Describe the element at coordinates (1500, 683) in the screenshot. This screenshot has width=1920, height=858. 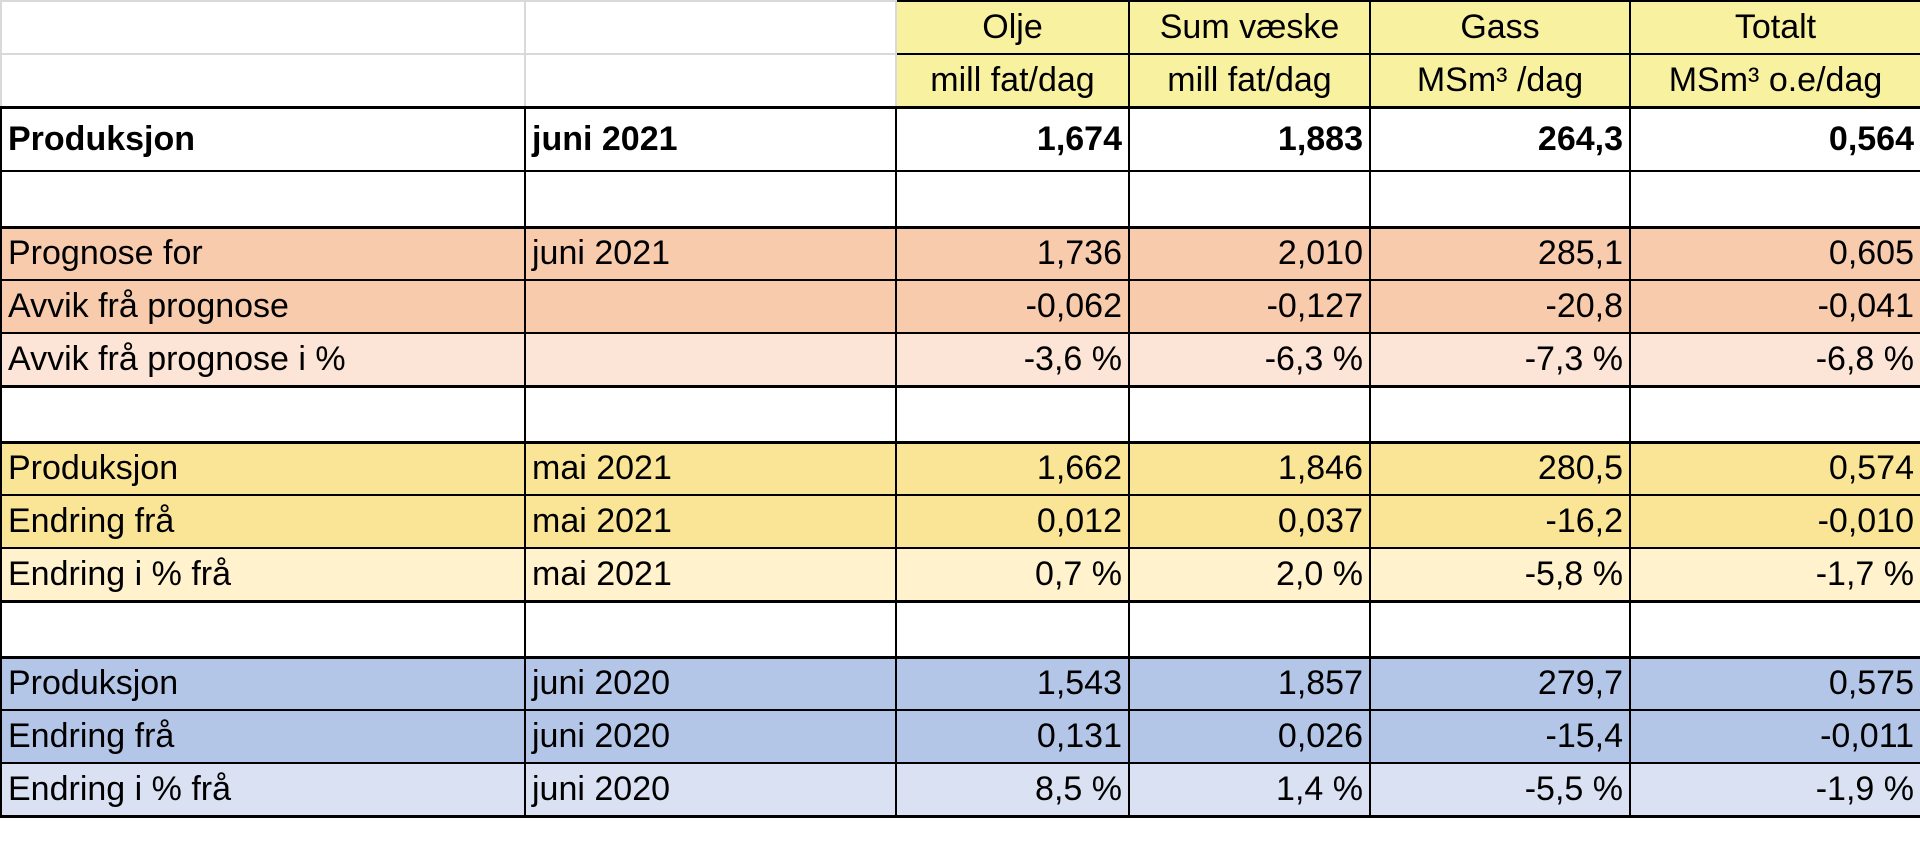
I see `value-cell: 279,7` at that location.